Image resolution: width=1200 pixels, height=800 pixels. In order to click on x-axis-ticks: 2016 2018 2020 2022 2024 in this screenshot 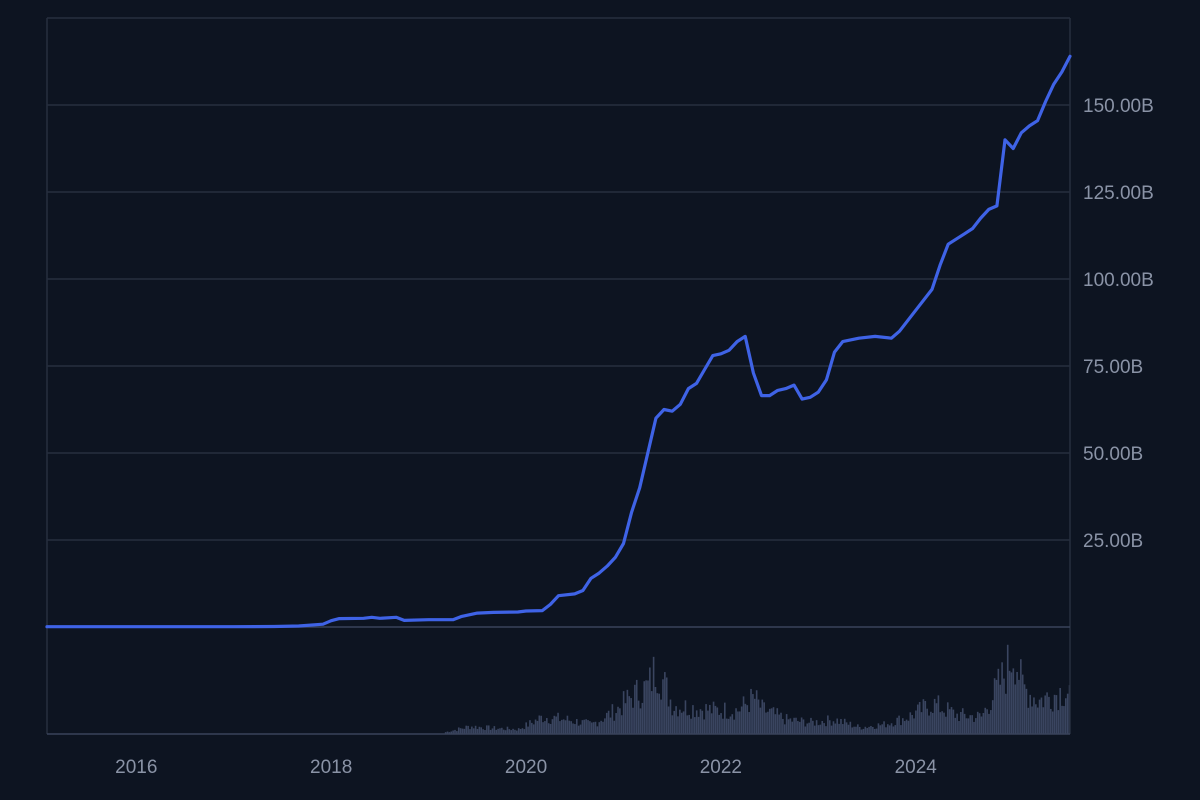, I will do `click(526, 767)`.